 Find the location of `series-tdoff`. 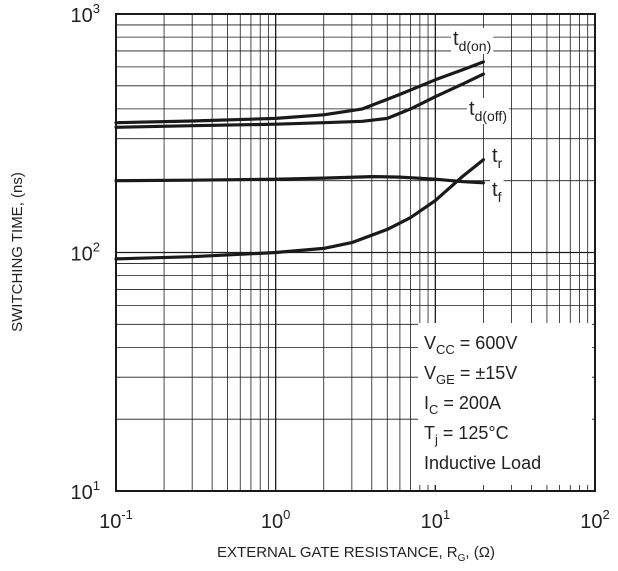

series-tdoff is located at coordinates (299, 100).